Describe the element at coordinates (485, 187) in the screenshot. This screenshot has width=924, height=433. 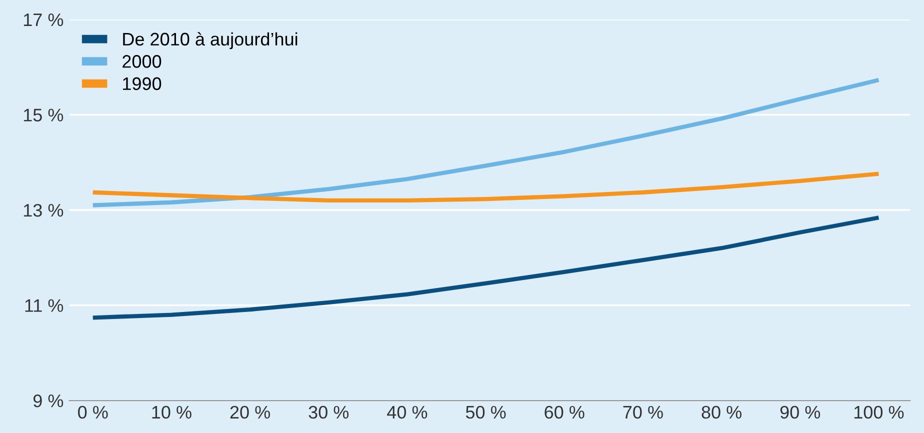
I see `line-series` at that location.